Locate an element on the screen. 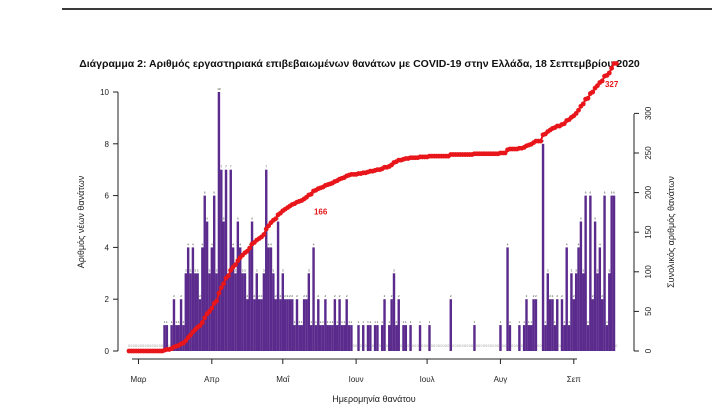 This screenshot has height=416, width=719. bar-value-label: 5 is located at coordinates (581, 219).